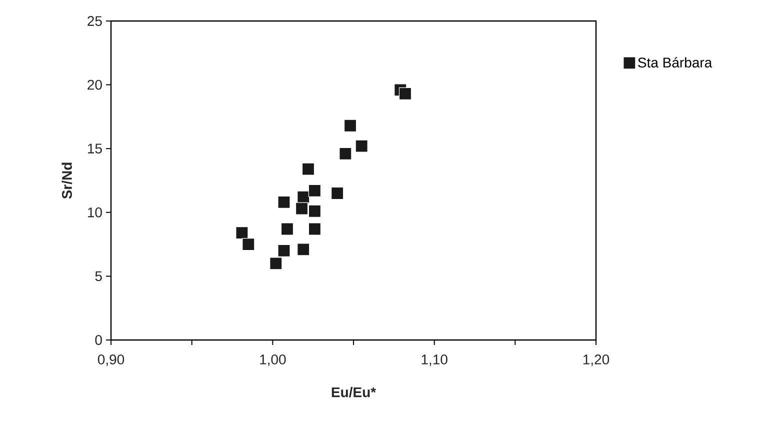  What do you see at coordinates (95, 85) in the screenshot?
I see `y-tick-label: 20` at bounding box center [95, 85].